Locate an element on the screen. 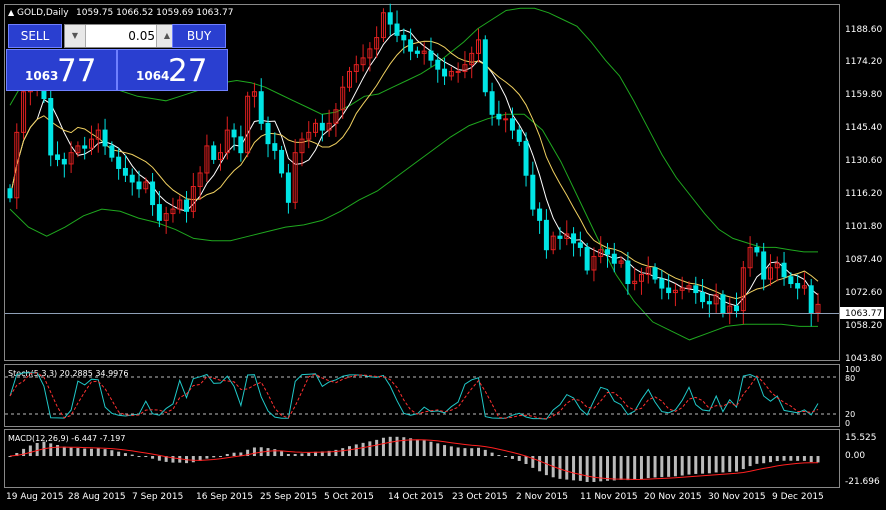 This screenshot has width=886, height=510. time-axis-label: 25 Sep 2015 is located at coordinates (288, 497).